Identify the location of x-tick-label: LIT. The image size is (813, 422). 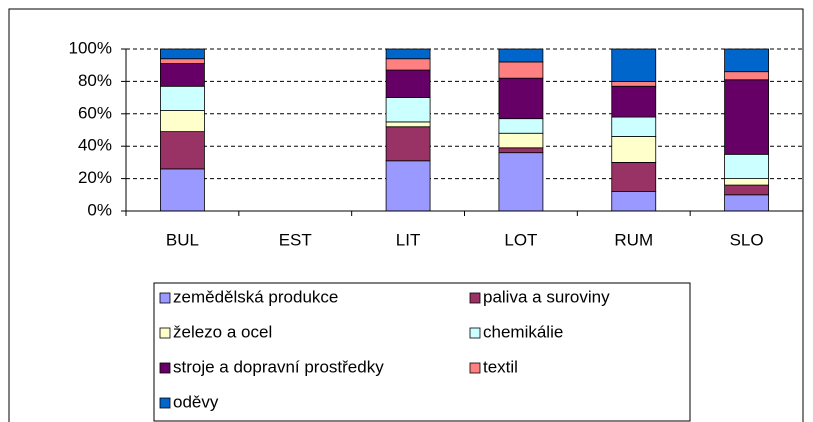
(408, 239).